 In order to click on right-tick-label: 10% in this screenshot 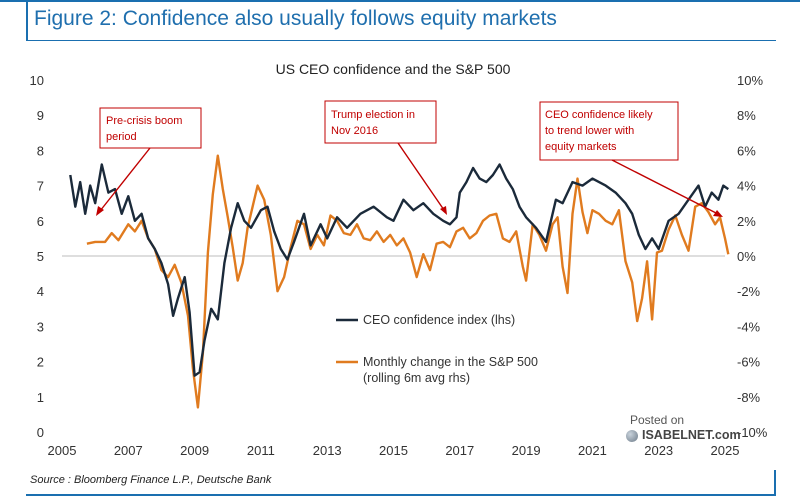, I will do `click(750, 80)`.